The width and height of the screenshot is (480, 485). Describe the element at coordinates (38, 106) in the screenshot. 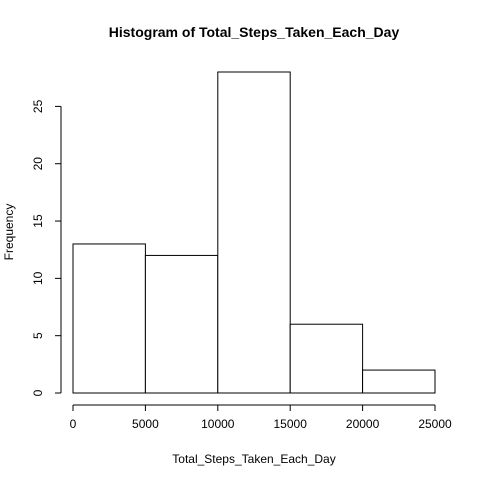

I see `y-tick-label-5: 25` at that location.